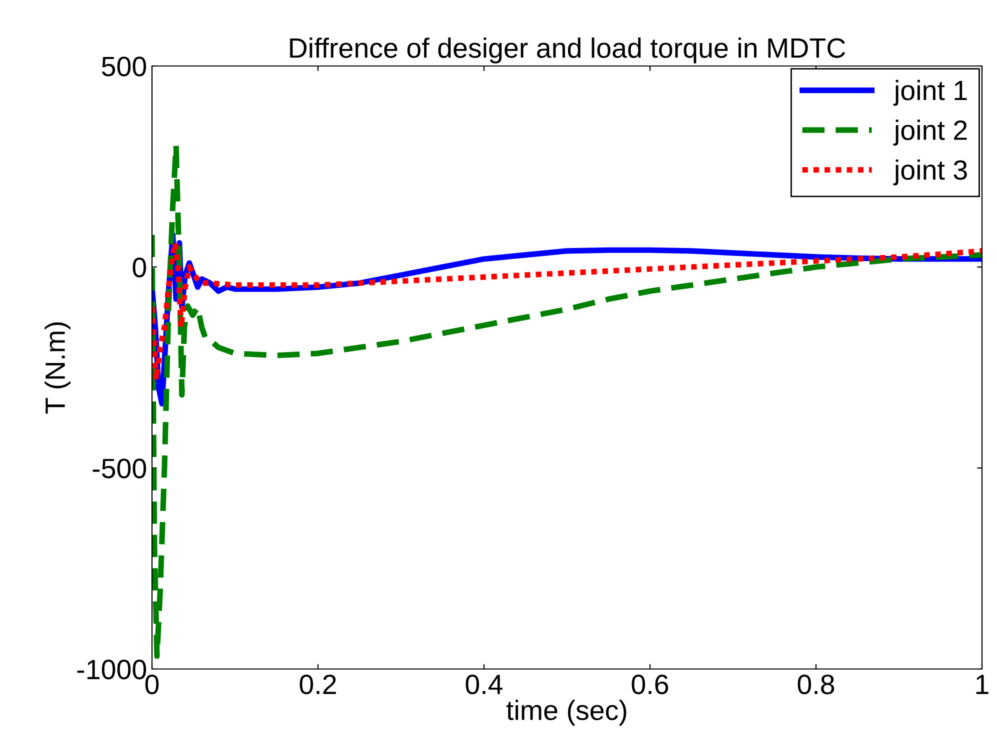 The height and width of the screenshot is (753, 997). What do you see at coordinates (484, 684) in the screenshot?
I see `x-tick-label: 0.4` at bounding box center [484, 684].